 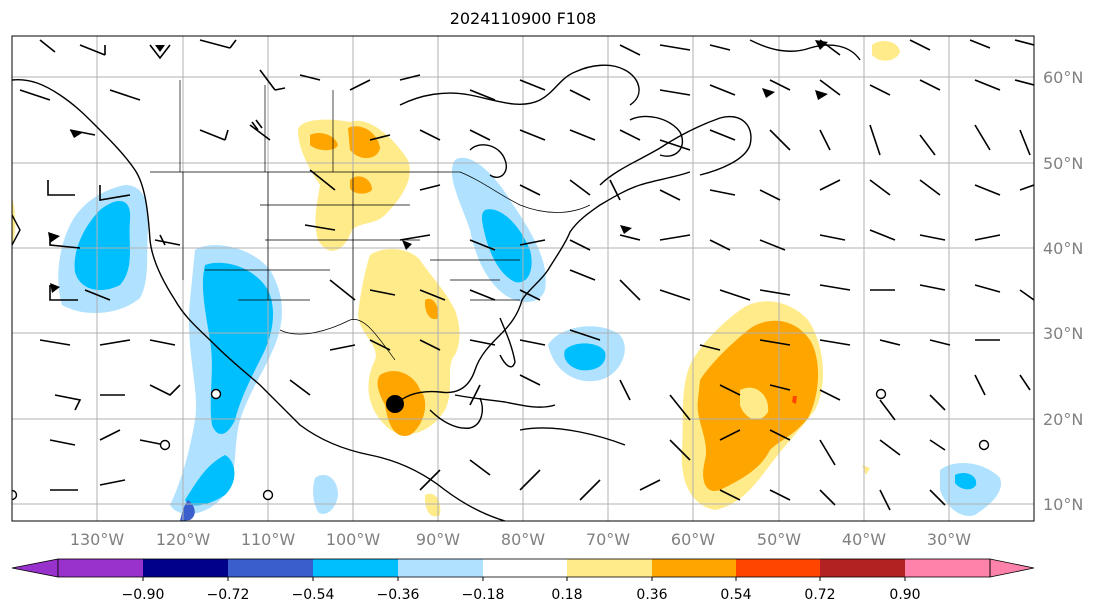 What do you see at coordinates (143, 595) in the screenshot?
I see `colorbar-tick-label: −0.90` at bounding box center [143, 595].